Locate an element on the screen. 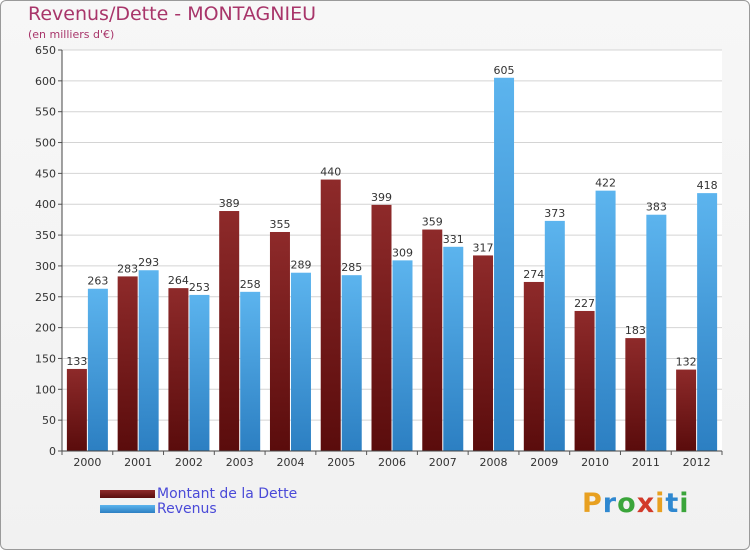  data-label: 133 is located at coordinates (76, 361).